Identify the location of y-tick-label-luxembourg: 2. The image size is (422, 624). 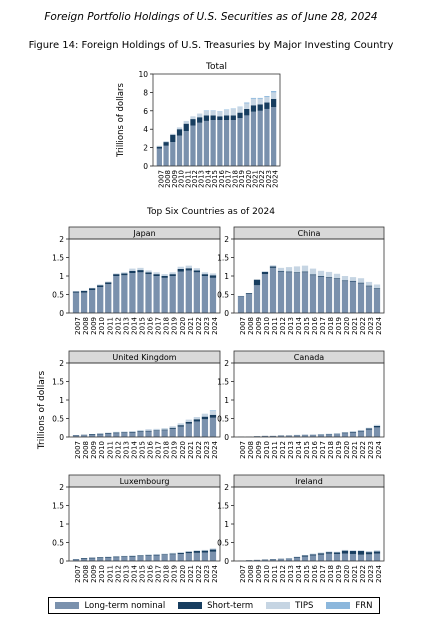
(61, 487).